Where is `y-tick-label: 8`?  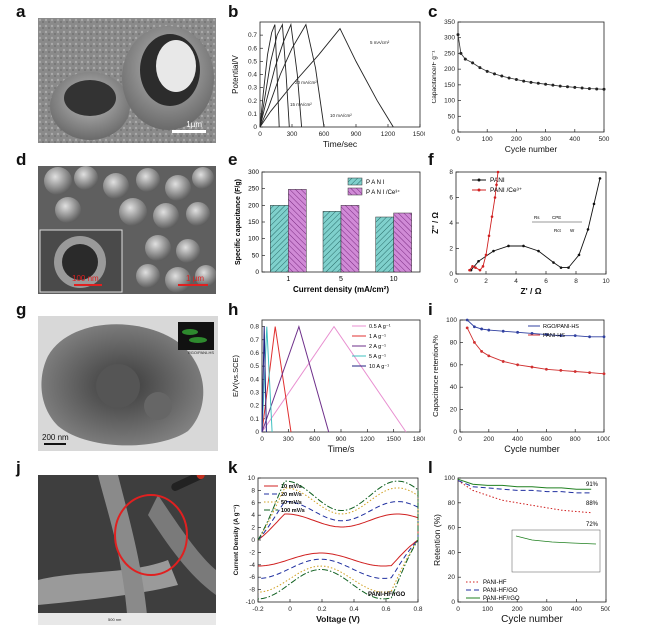
y-tick-label: 8 is located at coordinates (253, 490).